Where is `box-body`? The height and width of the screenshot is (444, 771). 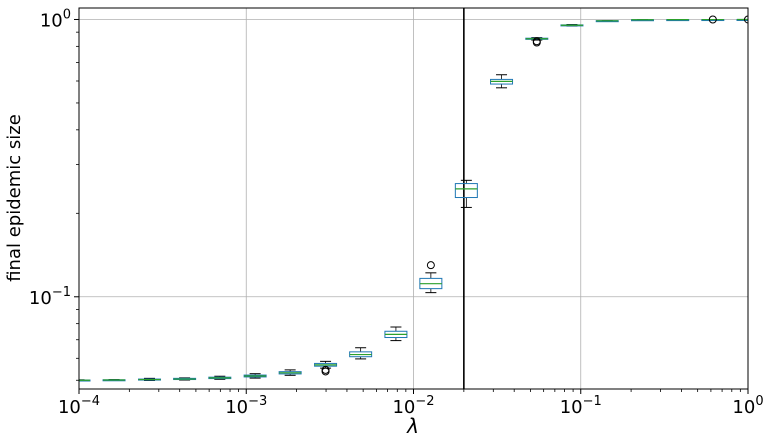
box-body is located at coordinates (466, 191).